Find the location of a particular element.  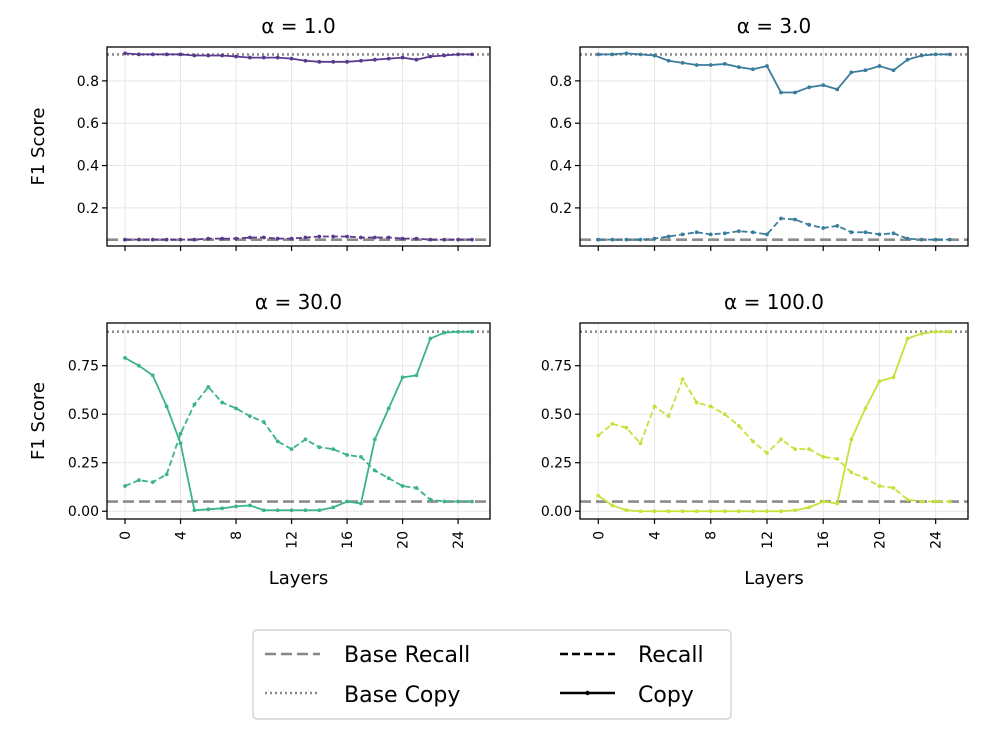

legend-marker-copy is located at coordinates (587, 693).